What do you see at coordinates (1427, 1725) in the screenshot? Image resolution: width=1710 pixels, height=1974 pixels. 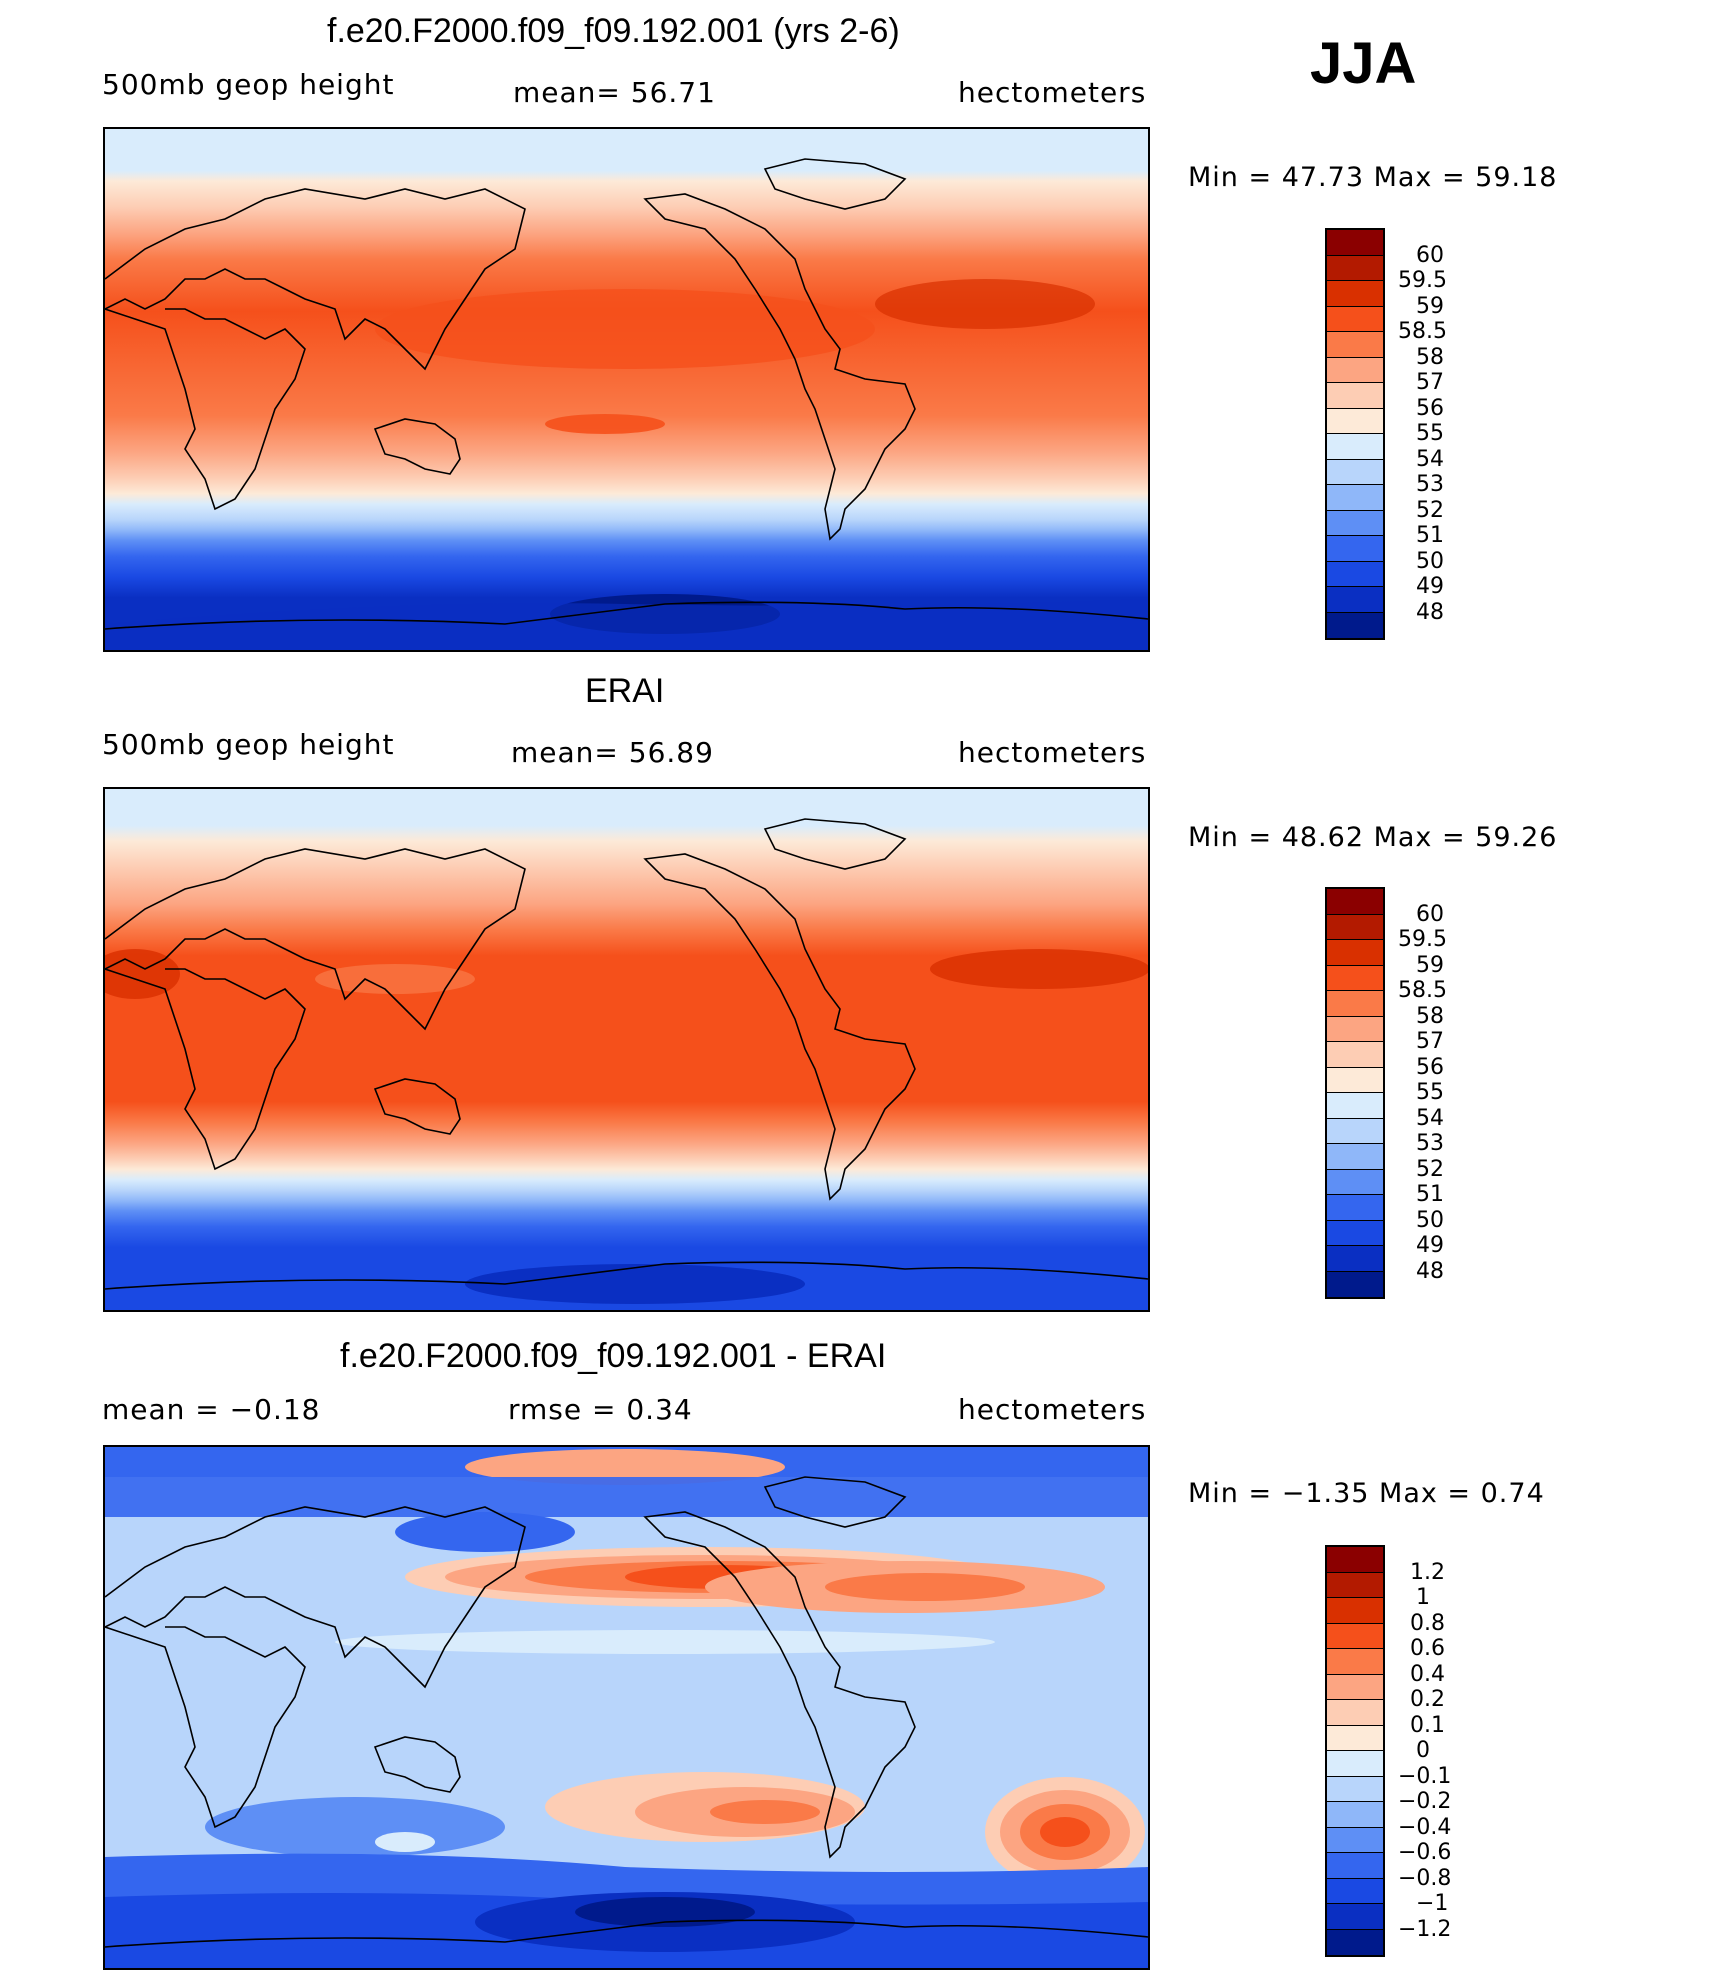 I see `colorbar-tick-label: 0.1` at bounding box center [1427, 1725].